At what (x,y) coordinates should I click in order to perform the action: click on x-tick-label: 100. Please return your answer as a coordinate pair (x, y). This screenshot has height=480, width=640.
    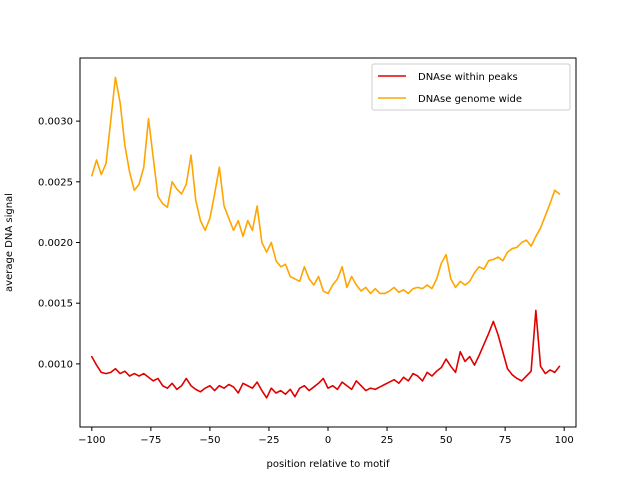
    Looking at the image, I should click on (564, 440).